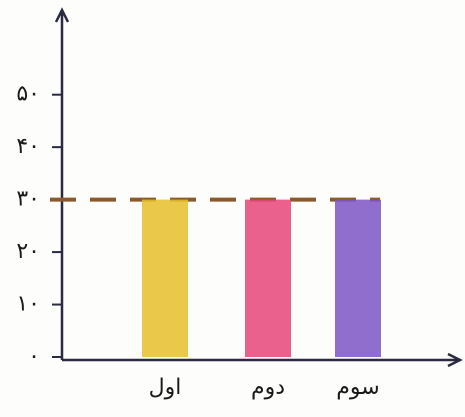  I want to click on x-axis, so click(262, 360).